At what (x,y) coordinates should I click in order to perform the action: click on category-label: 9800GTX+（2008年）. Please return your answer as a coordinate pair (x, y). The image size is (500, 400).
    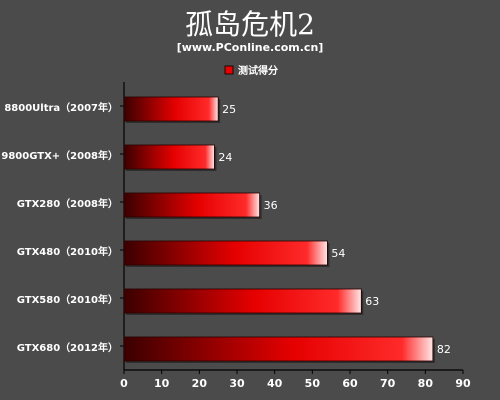
    Looking at the image, I should click on (59, 155).